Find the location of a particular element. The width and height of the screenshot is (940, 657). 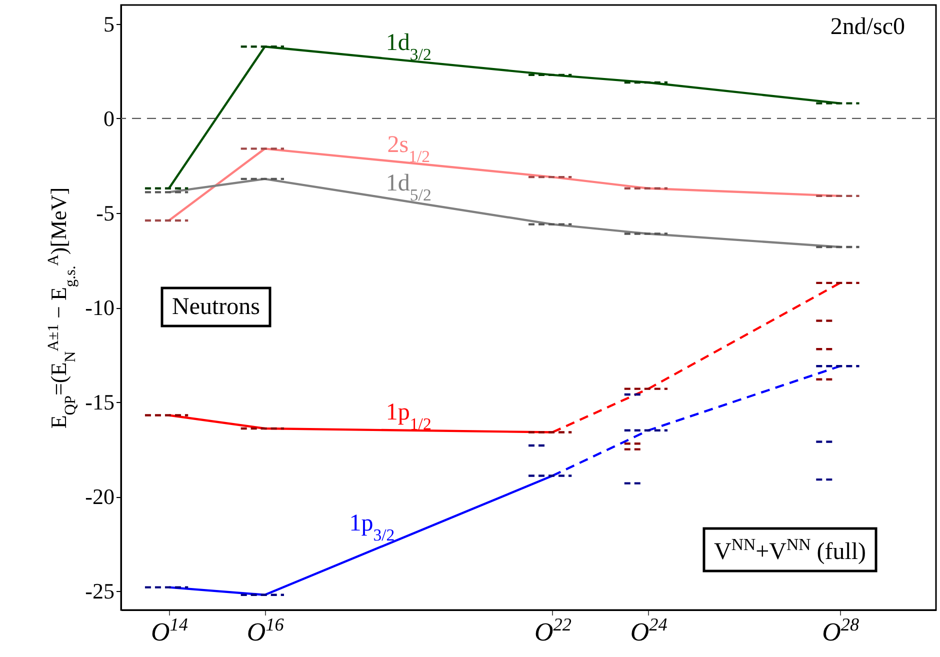

annotation: V$^{NN}$+V$^{NN}$ (full) is located at coordinates (790, 549).